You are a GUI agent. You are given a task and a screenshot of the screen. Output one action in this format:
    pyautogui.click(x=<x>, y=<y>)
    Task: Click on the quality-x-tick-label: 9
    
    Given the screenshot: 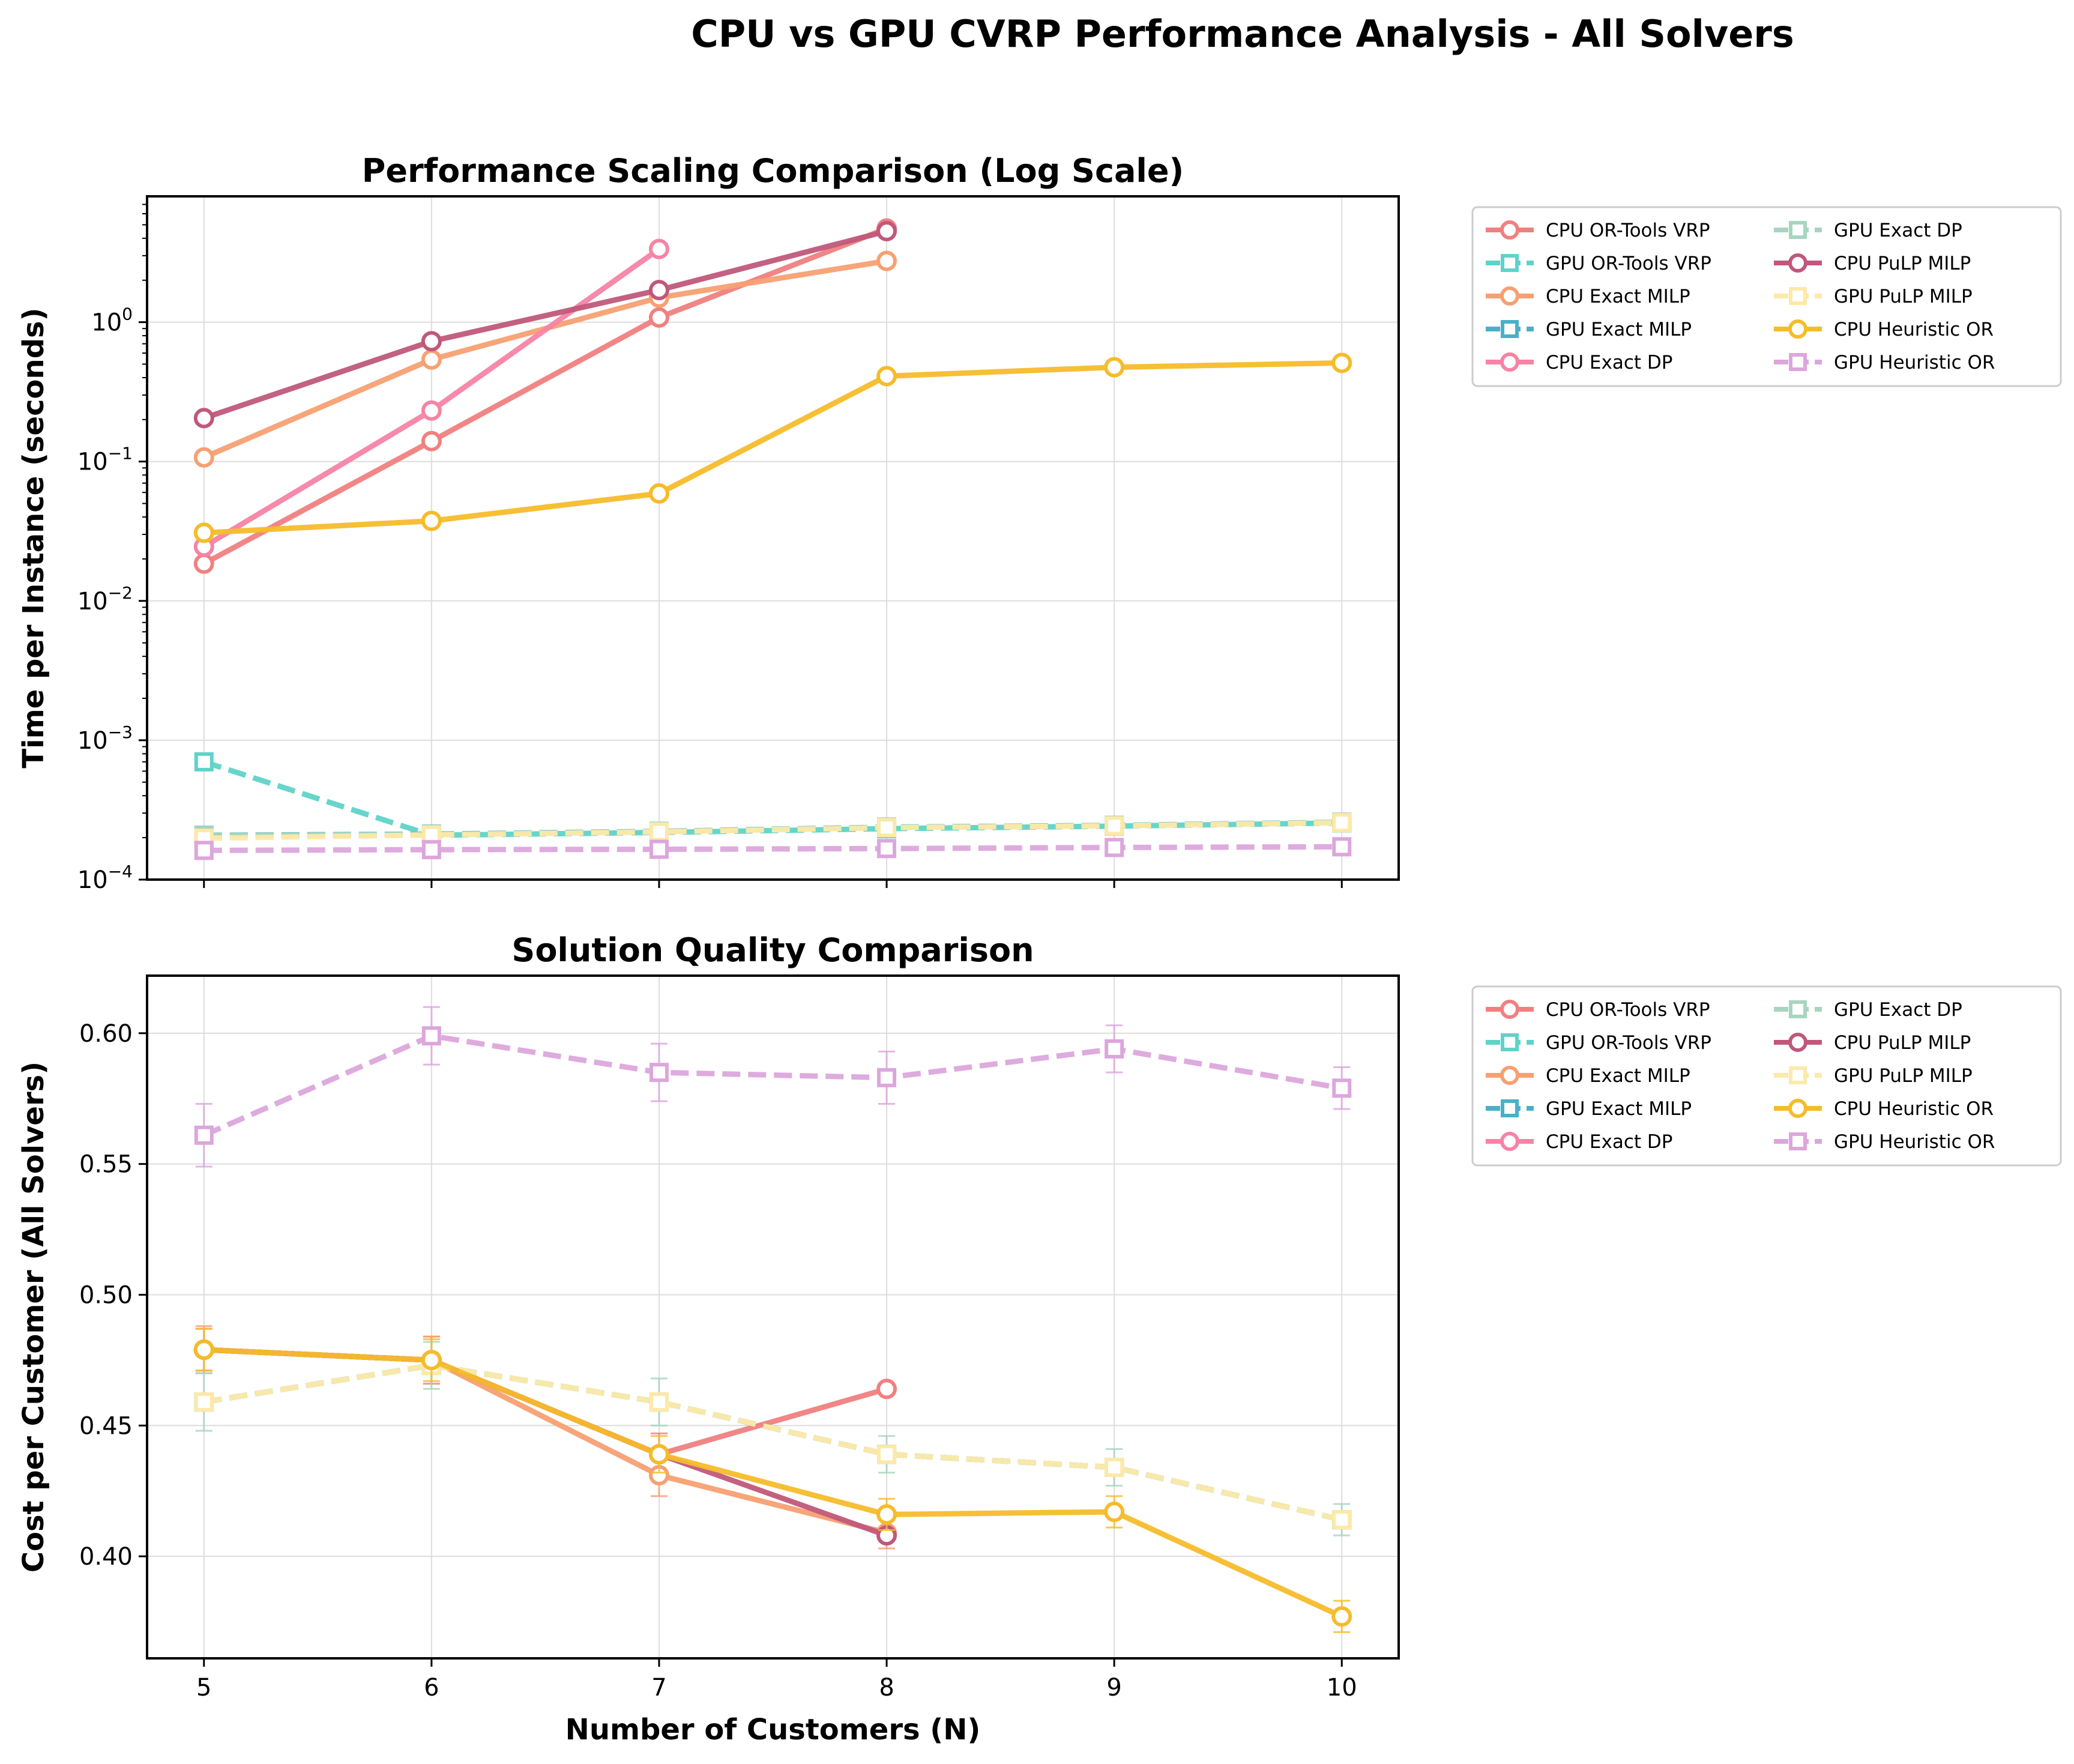 What is the action you would take?
    pyautogui.click(x=1113, y=1688)
    